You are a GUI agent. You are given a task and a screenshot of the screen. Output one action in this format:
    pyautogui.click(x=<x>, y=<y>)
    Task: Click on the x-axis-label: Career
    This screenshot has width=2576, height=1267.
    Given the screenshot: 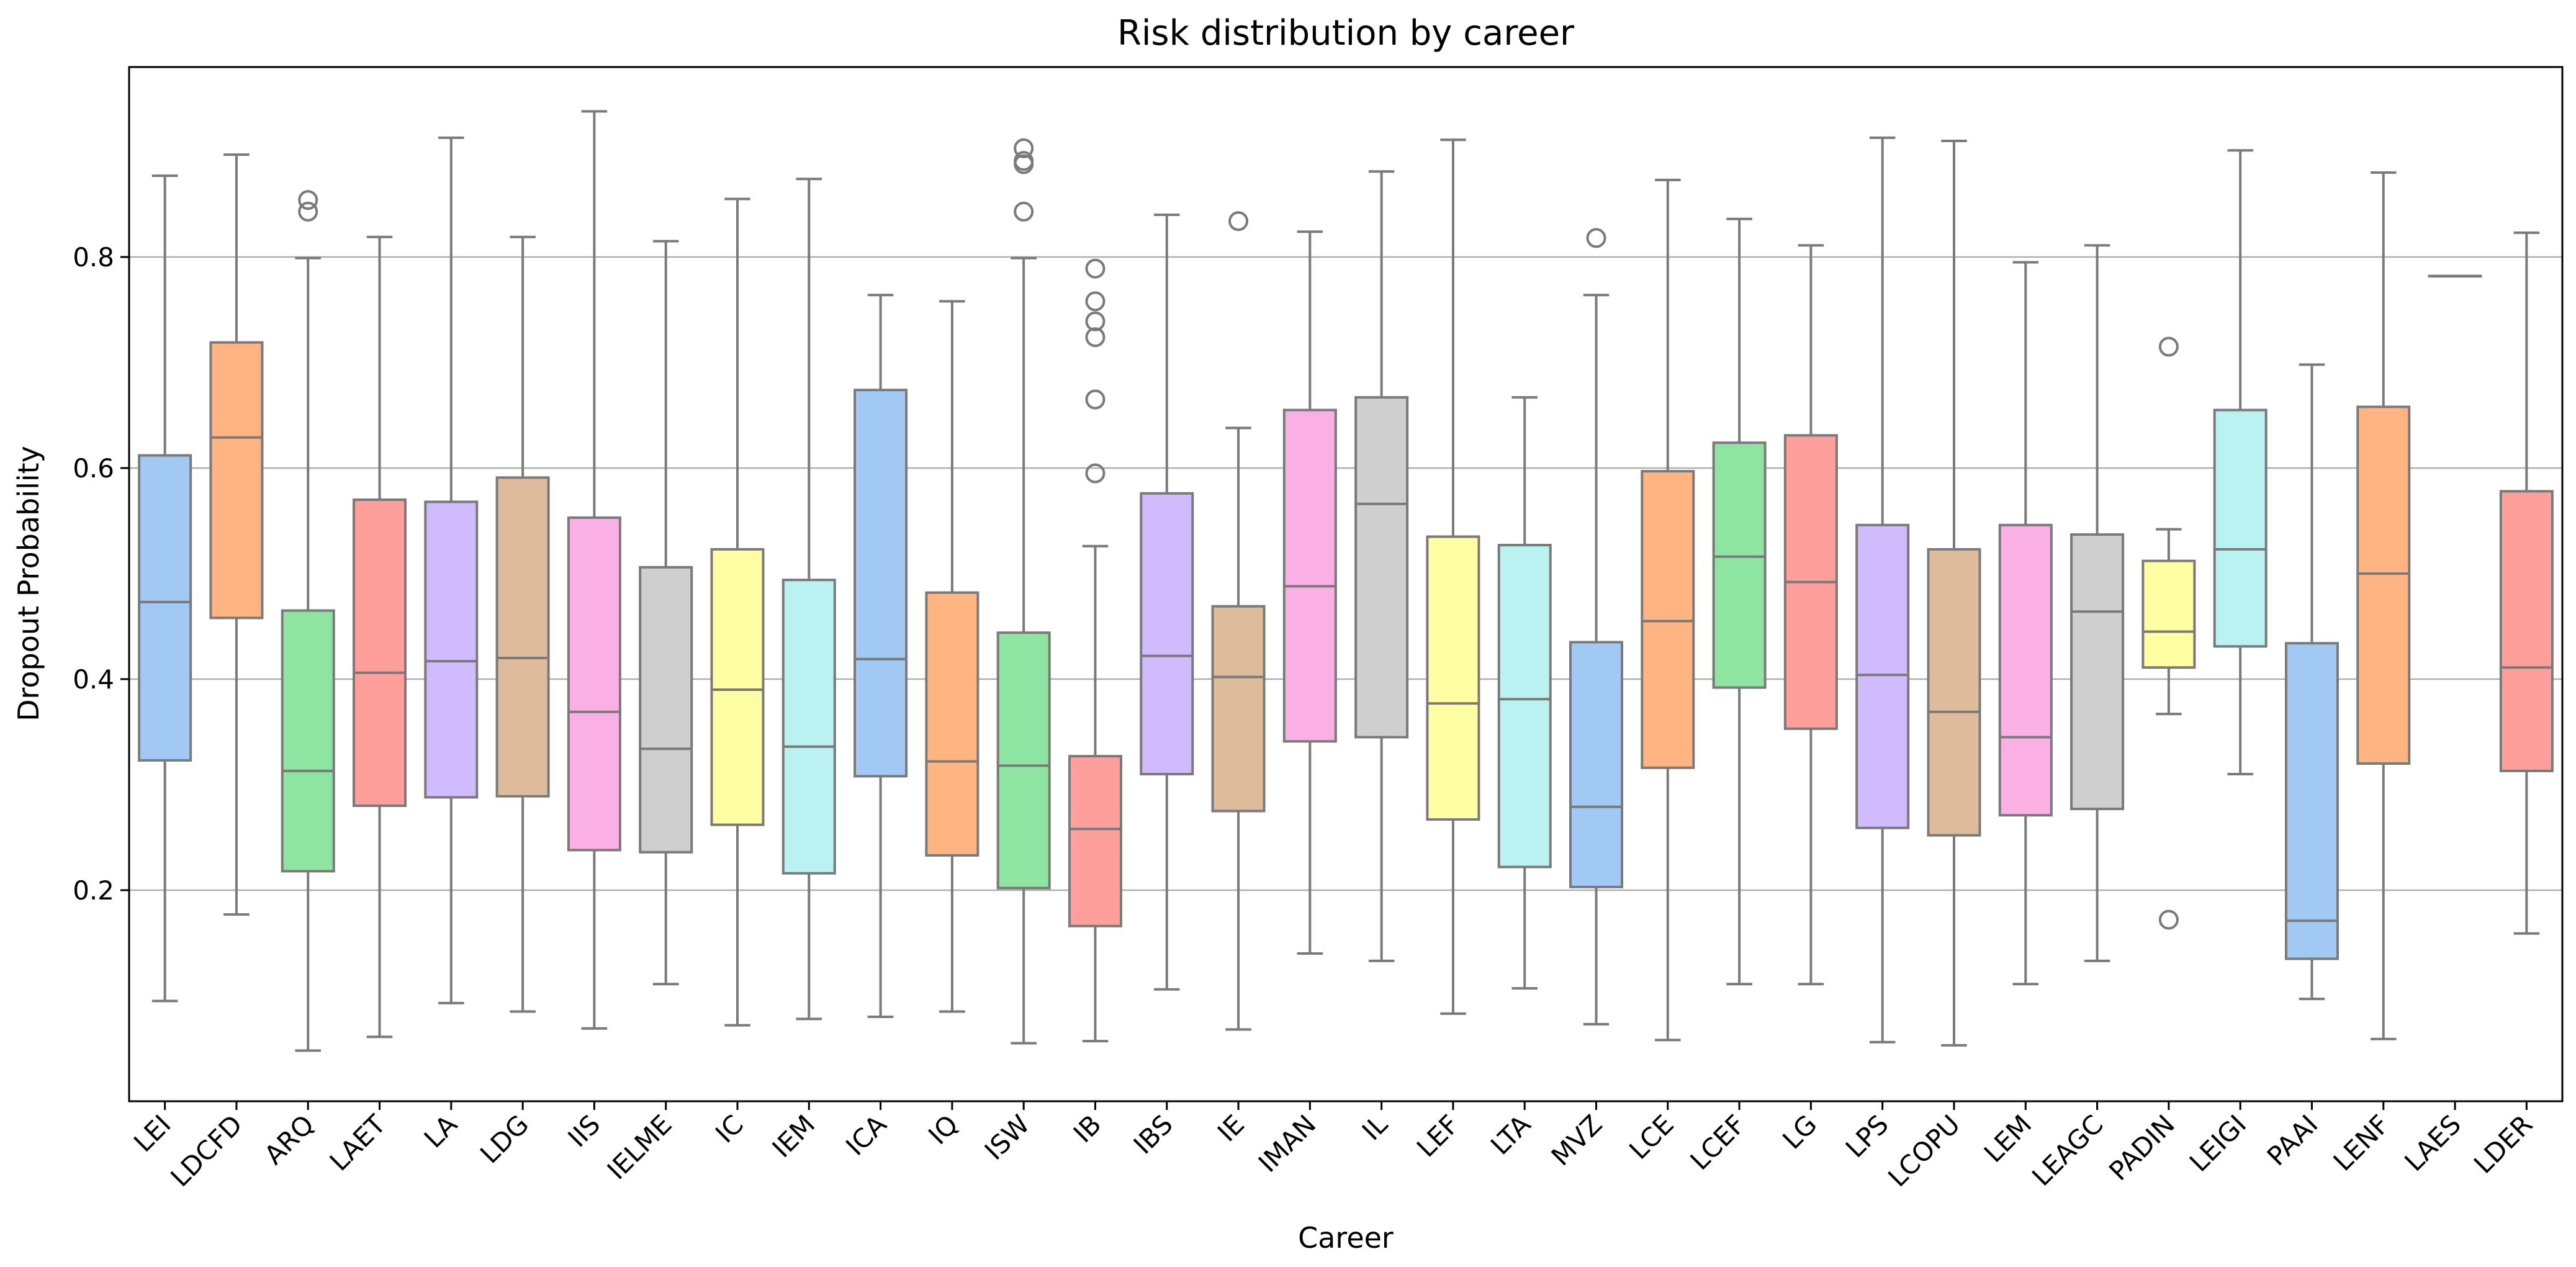 What is the action you would take?
    pyautogui.click(x=1346, y=1238)
    